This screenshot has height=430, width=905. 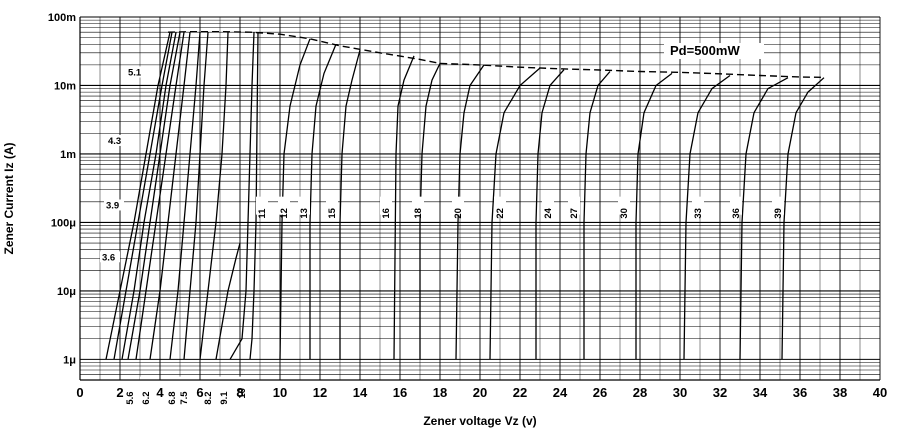 What do you see at coordinates (119, 392) in the screenshot?
I see `x-tick-label: 2` at bounding box center [119, 392].